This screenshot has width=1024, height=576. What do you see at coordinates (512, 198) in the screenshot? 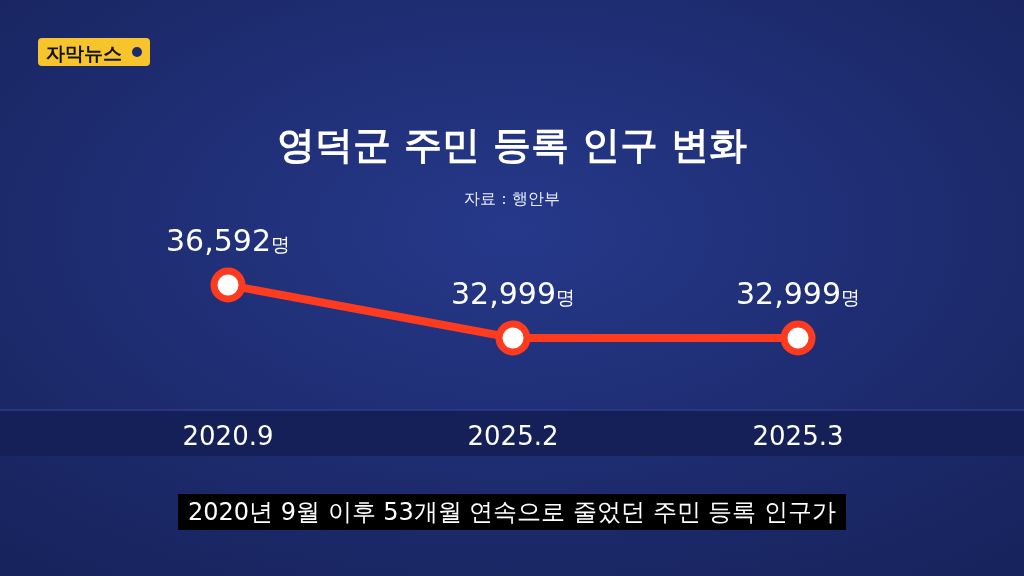
I see `chart-subtitle: 자료 : 행안부` at bounding box center [512, 198].